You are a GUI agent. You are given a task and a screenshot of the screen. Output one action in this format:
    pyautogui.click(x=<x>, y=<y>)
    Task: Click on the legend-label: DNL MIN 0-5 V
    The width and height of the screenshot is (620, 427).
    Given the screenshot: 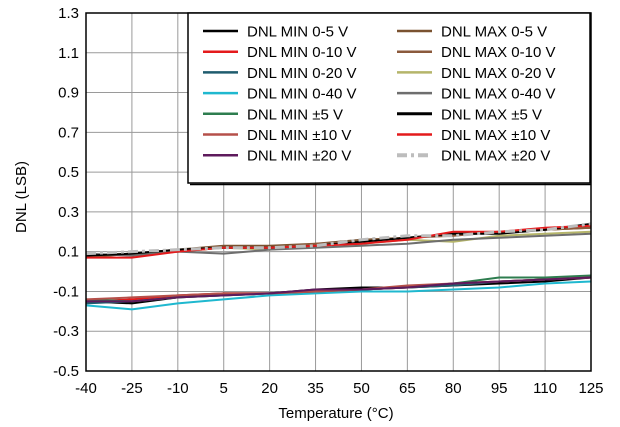 What is the action you would take?
    pyautogui.click(x=297, y=32)
    